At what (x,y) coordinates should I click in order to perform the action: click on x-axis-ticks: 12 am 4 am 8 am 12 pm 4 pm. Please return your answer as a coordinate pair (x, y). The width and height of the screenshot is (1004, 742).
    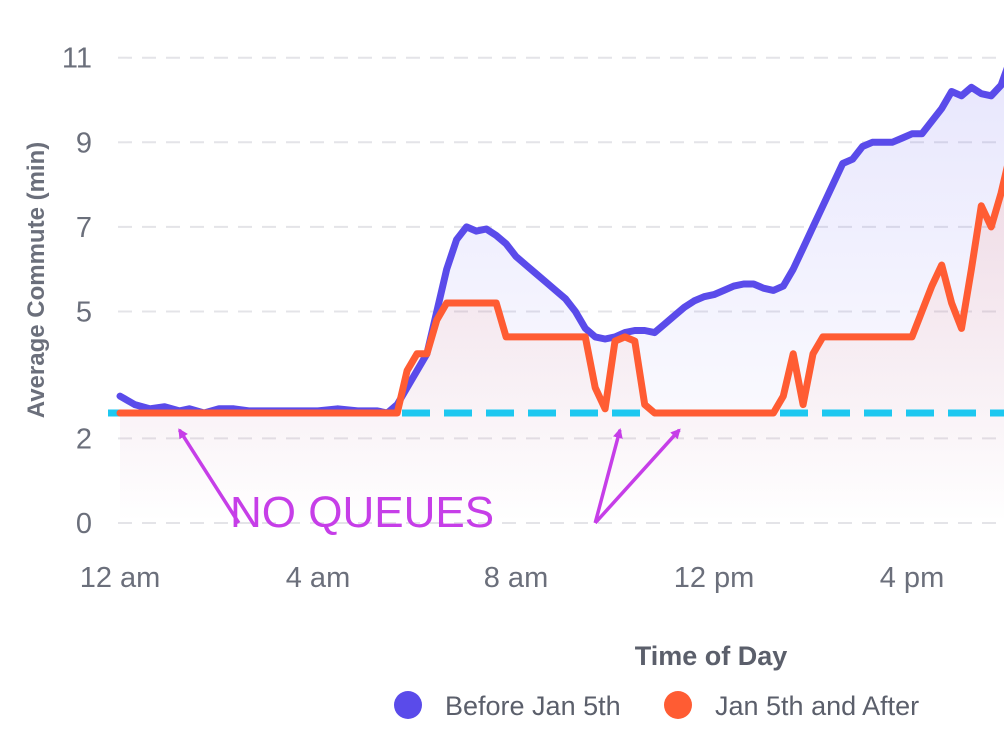
    Looking at the image, I should click on (512, 578).